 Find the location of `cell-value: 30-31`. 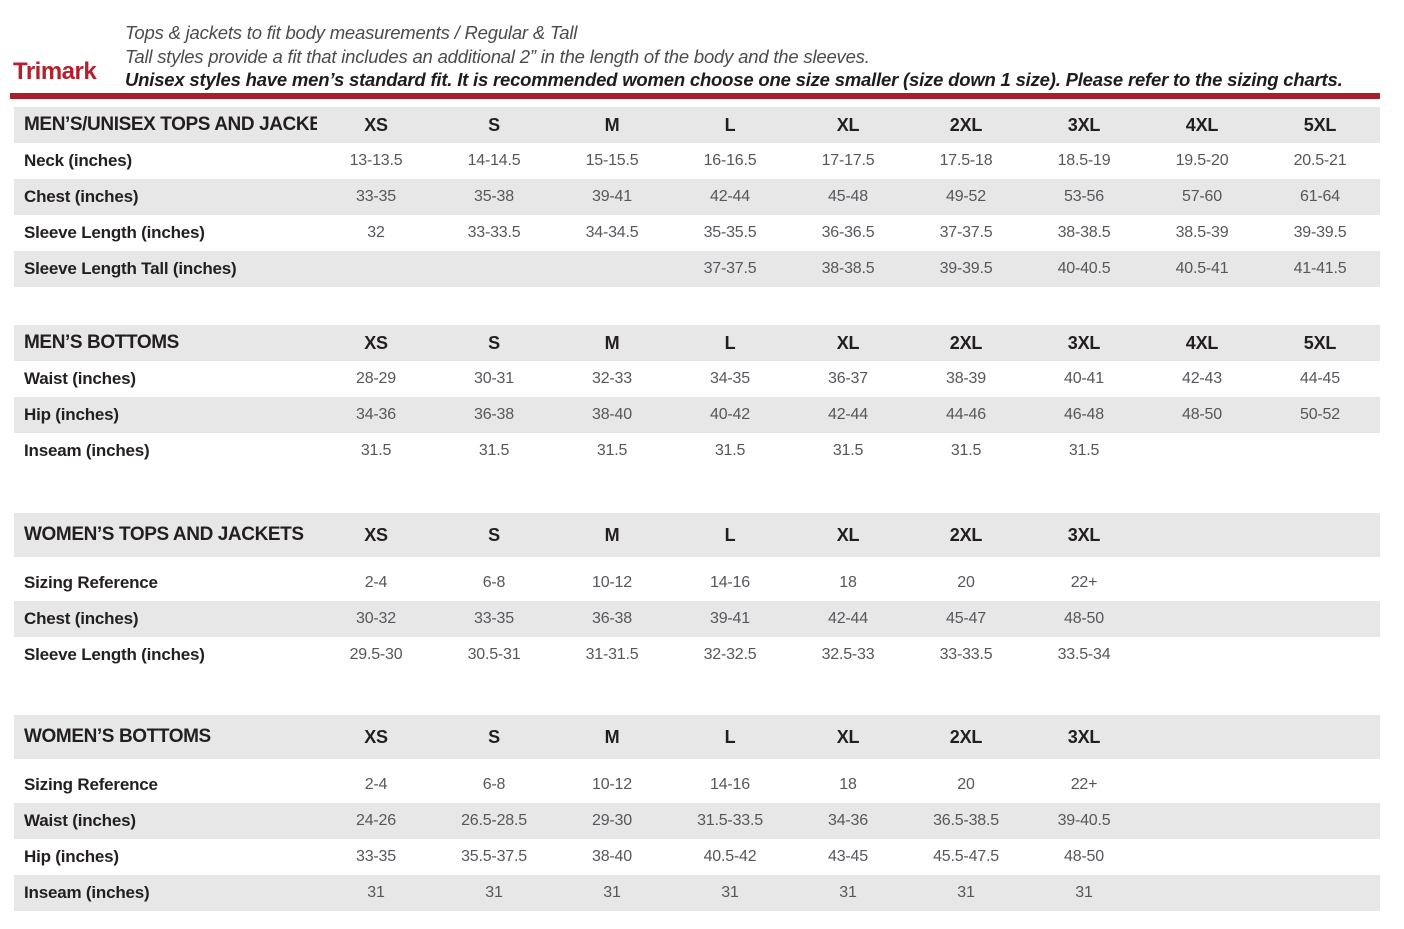

cell-value: 30-31 is located at coordinates (494, 378).